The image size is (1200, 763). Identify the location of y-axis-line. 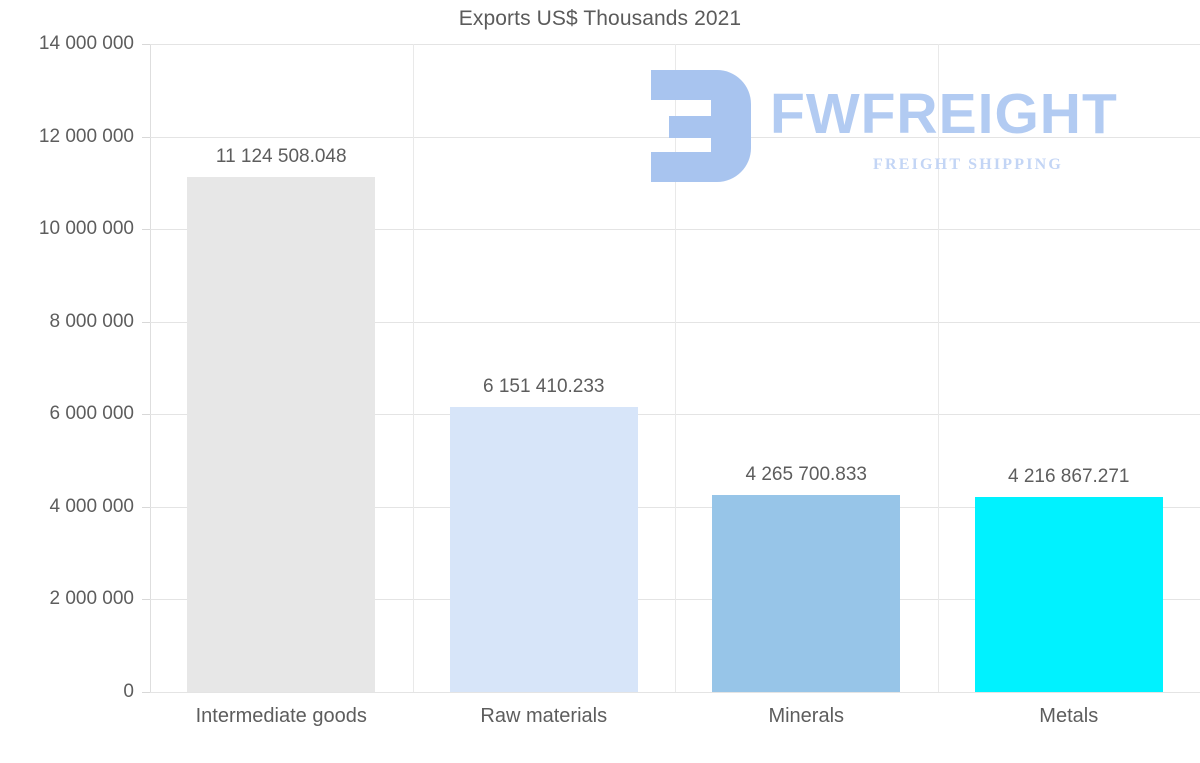
(150, 368).